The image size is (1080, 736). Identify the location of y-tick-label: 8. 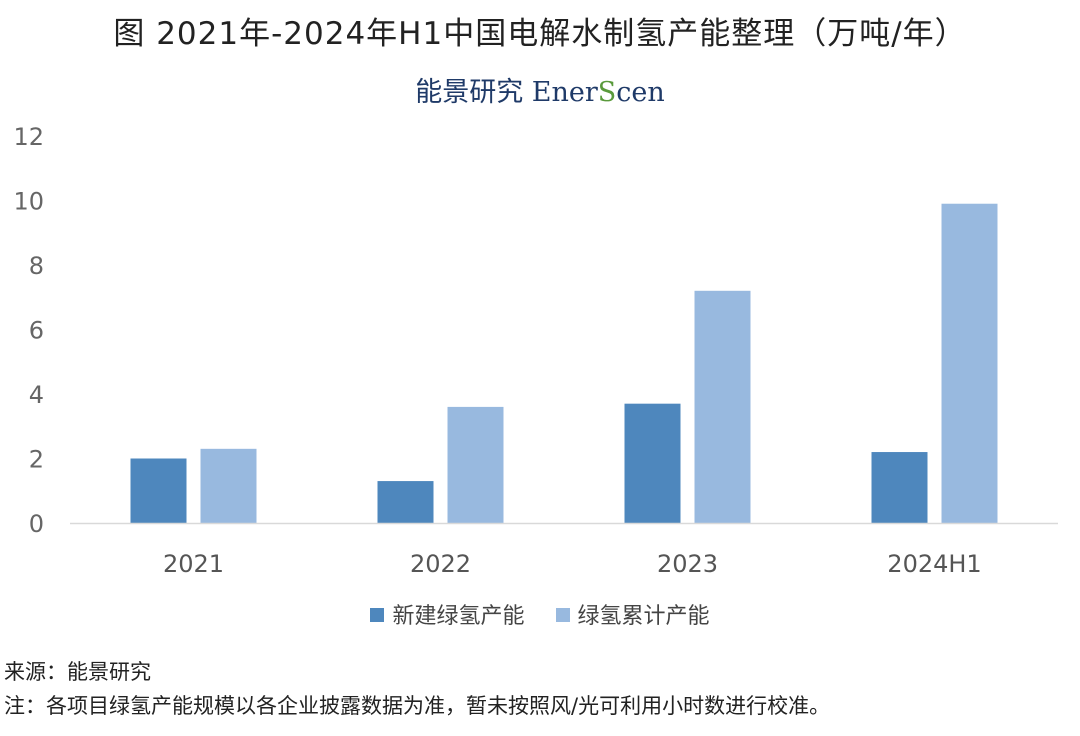
(36, 266).